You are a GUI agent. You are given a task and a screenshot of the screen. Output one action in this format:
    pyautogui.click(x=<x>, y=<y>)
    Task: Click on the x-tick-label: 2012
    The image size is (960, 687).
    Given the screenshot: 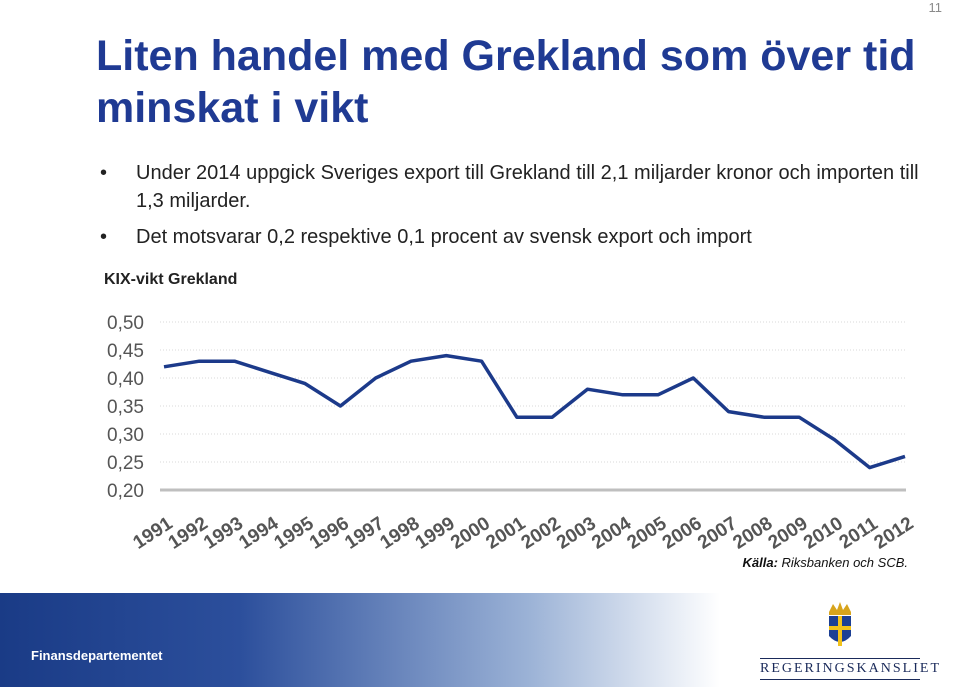 What is the action you would take?
    pyautogui.click(x=894, y=531)
    